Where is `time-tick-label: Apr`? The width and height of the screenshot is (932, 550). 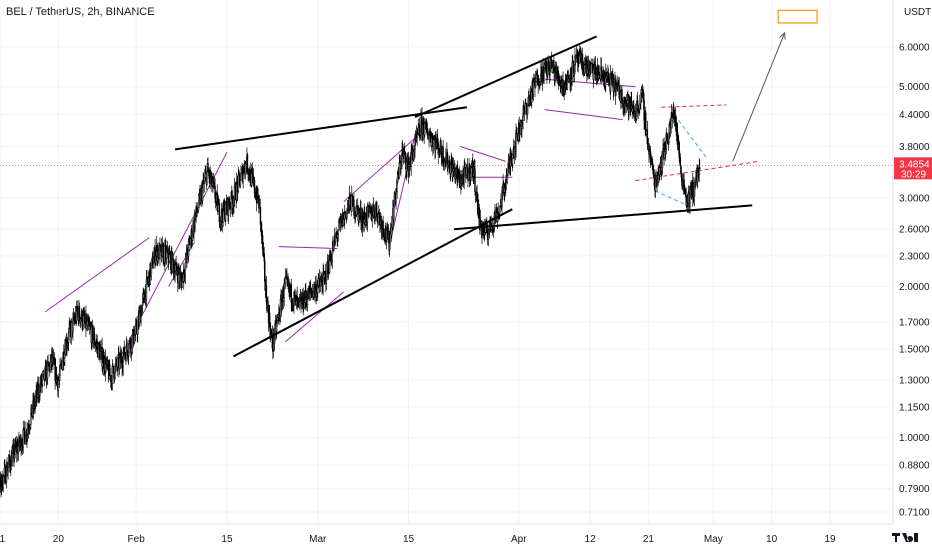 time-tick-label: Apr is located at coordinates (519, 539).